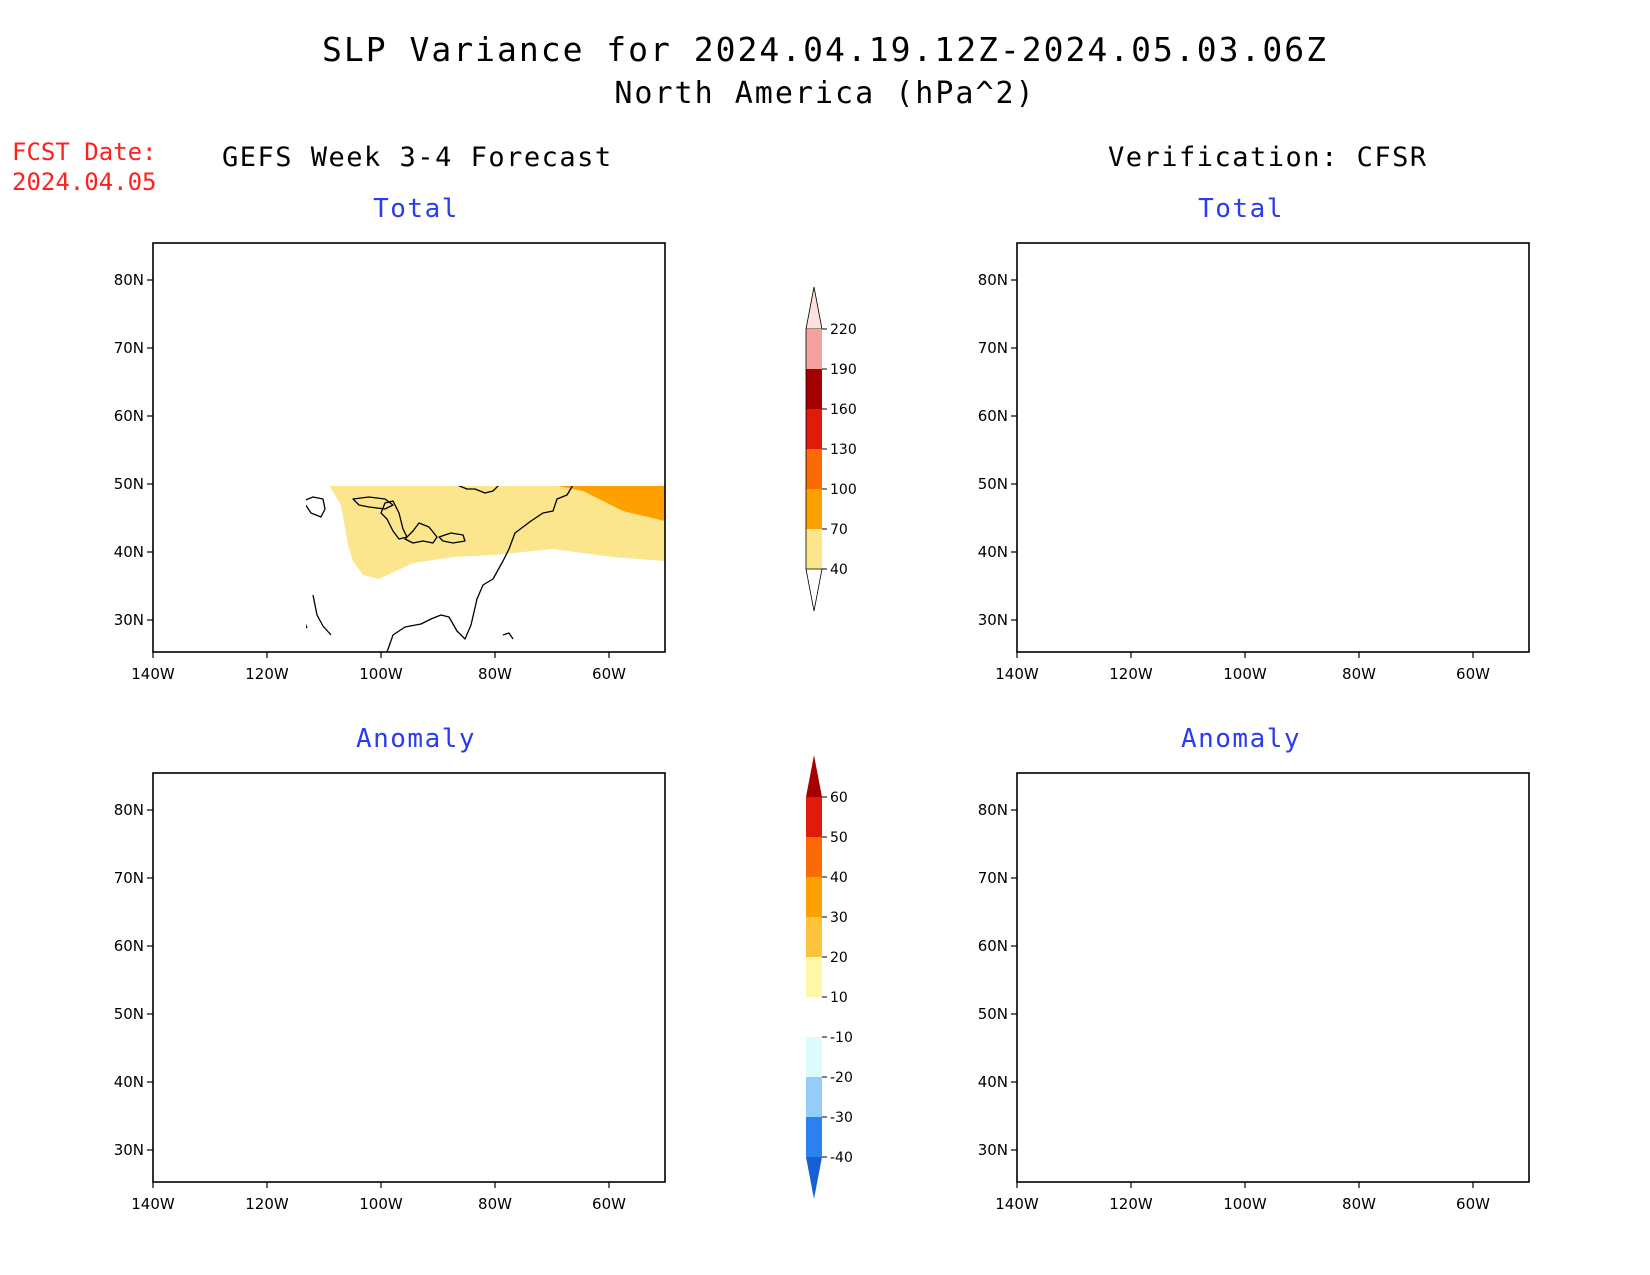 The image size is (1650, 1275). What do you see at coordinates (1268, 157) in the screenshot?
I see `column-heading-verification: Verification: CFSR` at bounding box center [1268, 157].